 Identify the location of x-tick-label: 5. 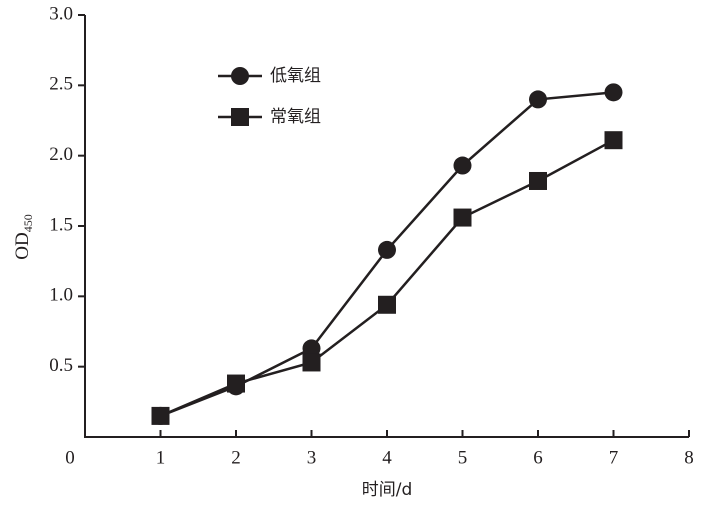
(463, 457).